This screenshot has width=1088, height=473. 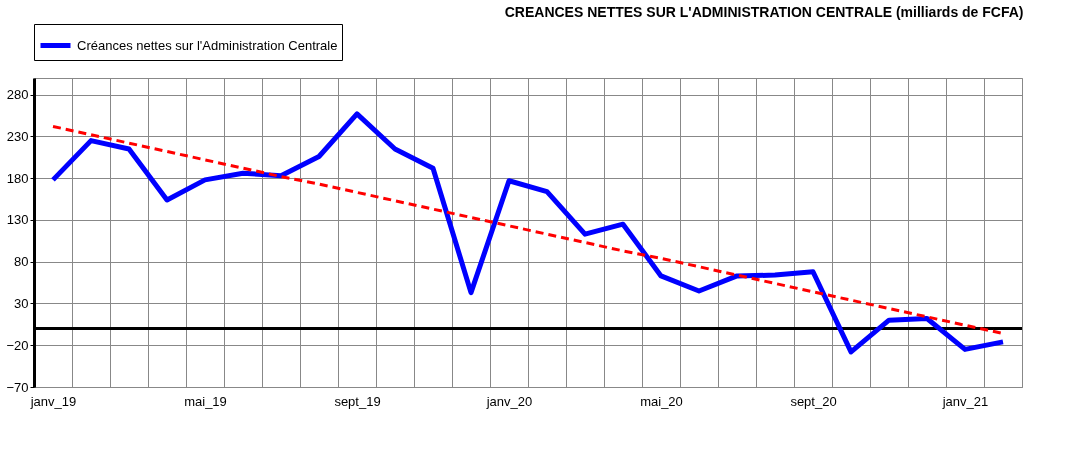 I want to click on x-tick-label: janv_19, so click(x=53, y=401).